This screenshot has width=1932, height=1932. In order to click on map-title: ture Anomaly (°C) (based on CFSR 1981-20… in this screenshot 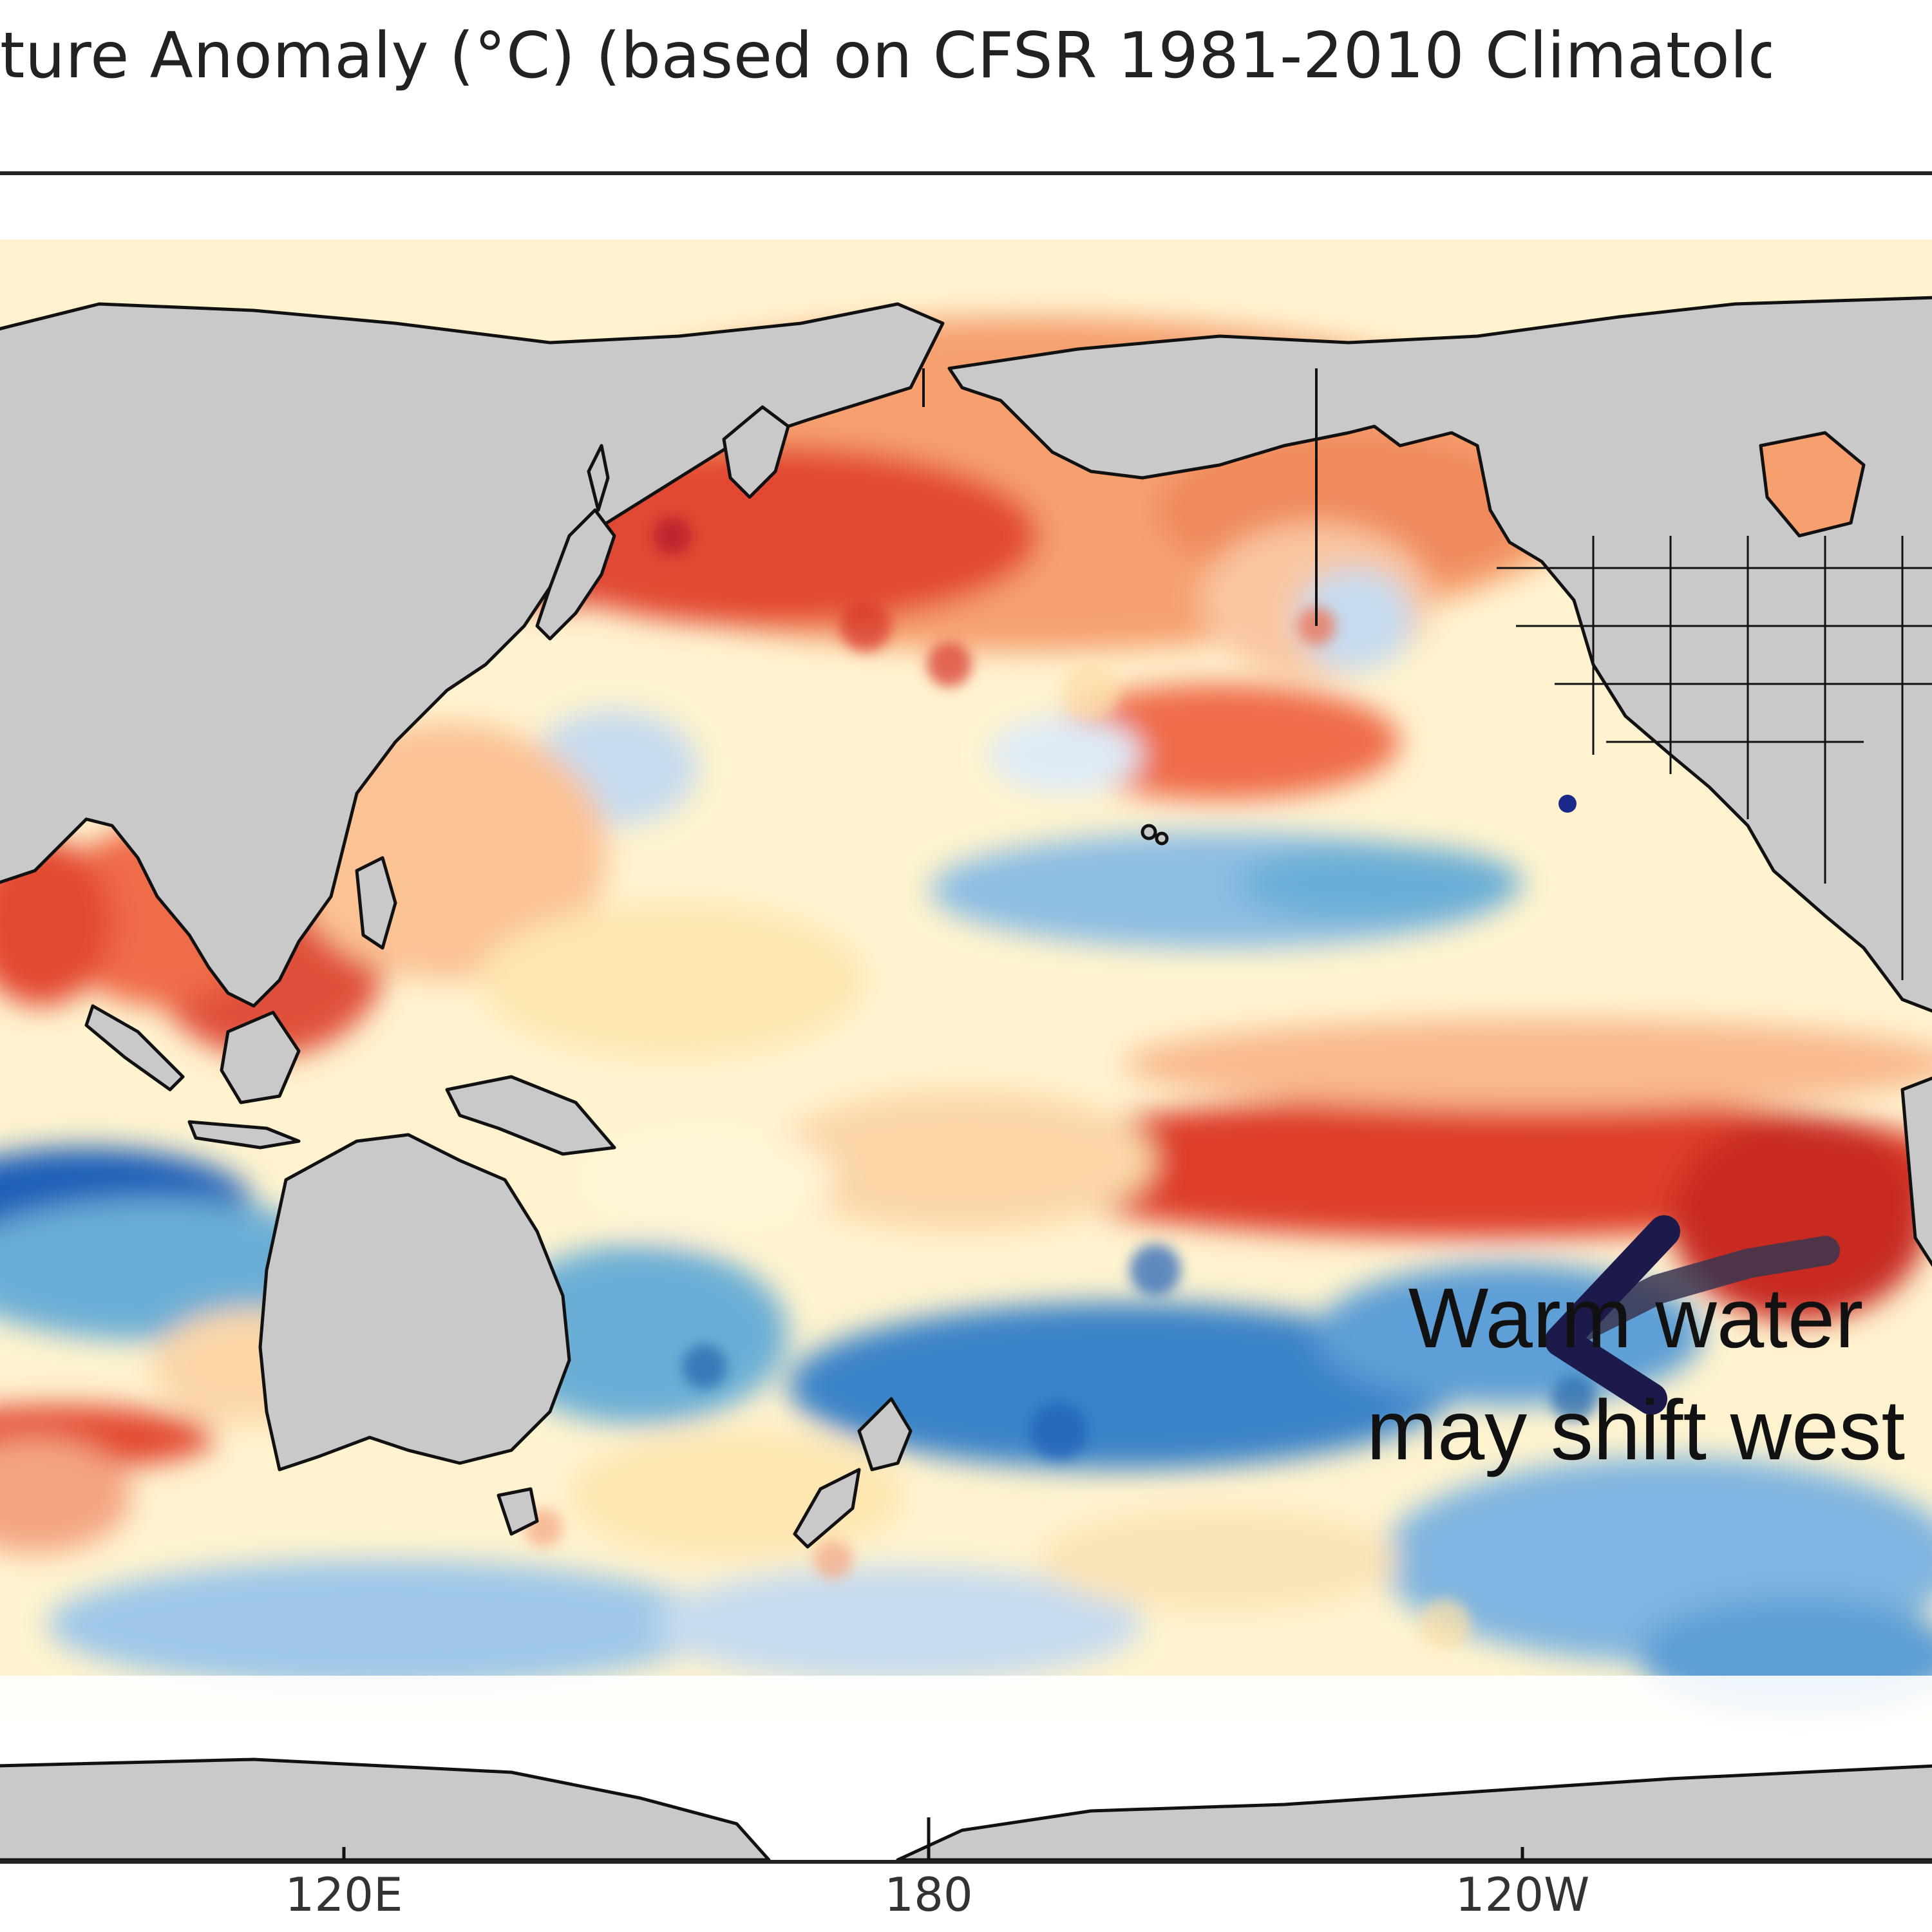, I will do `click(885, 56)`.